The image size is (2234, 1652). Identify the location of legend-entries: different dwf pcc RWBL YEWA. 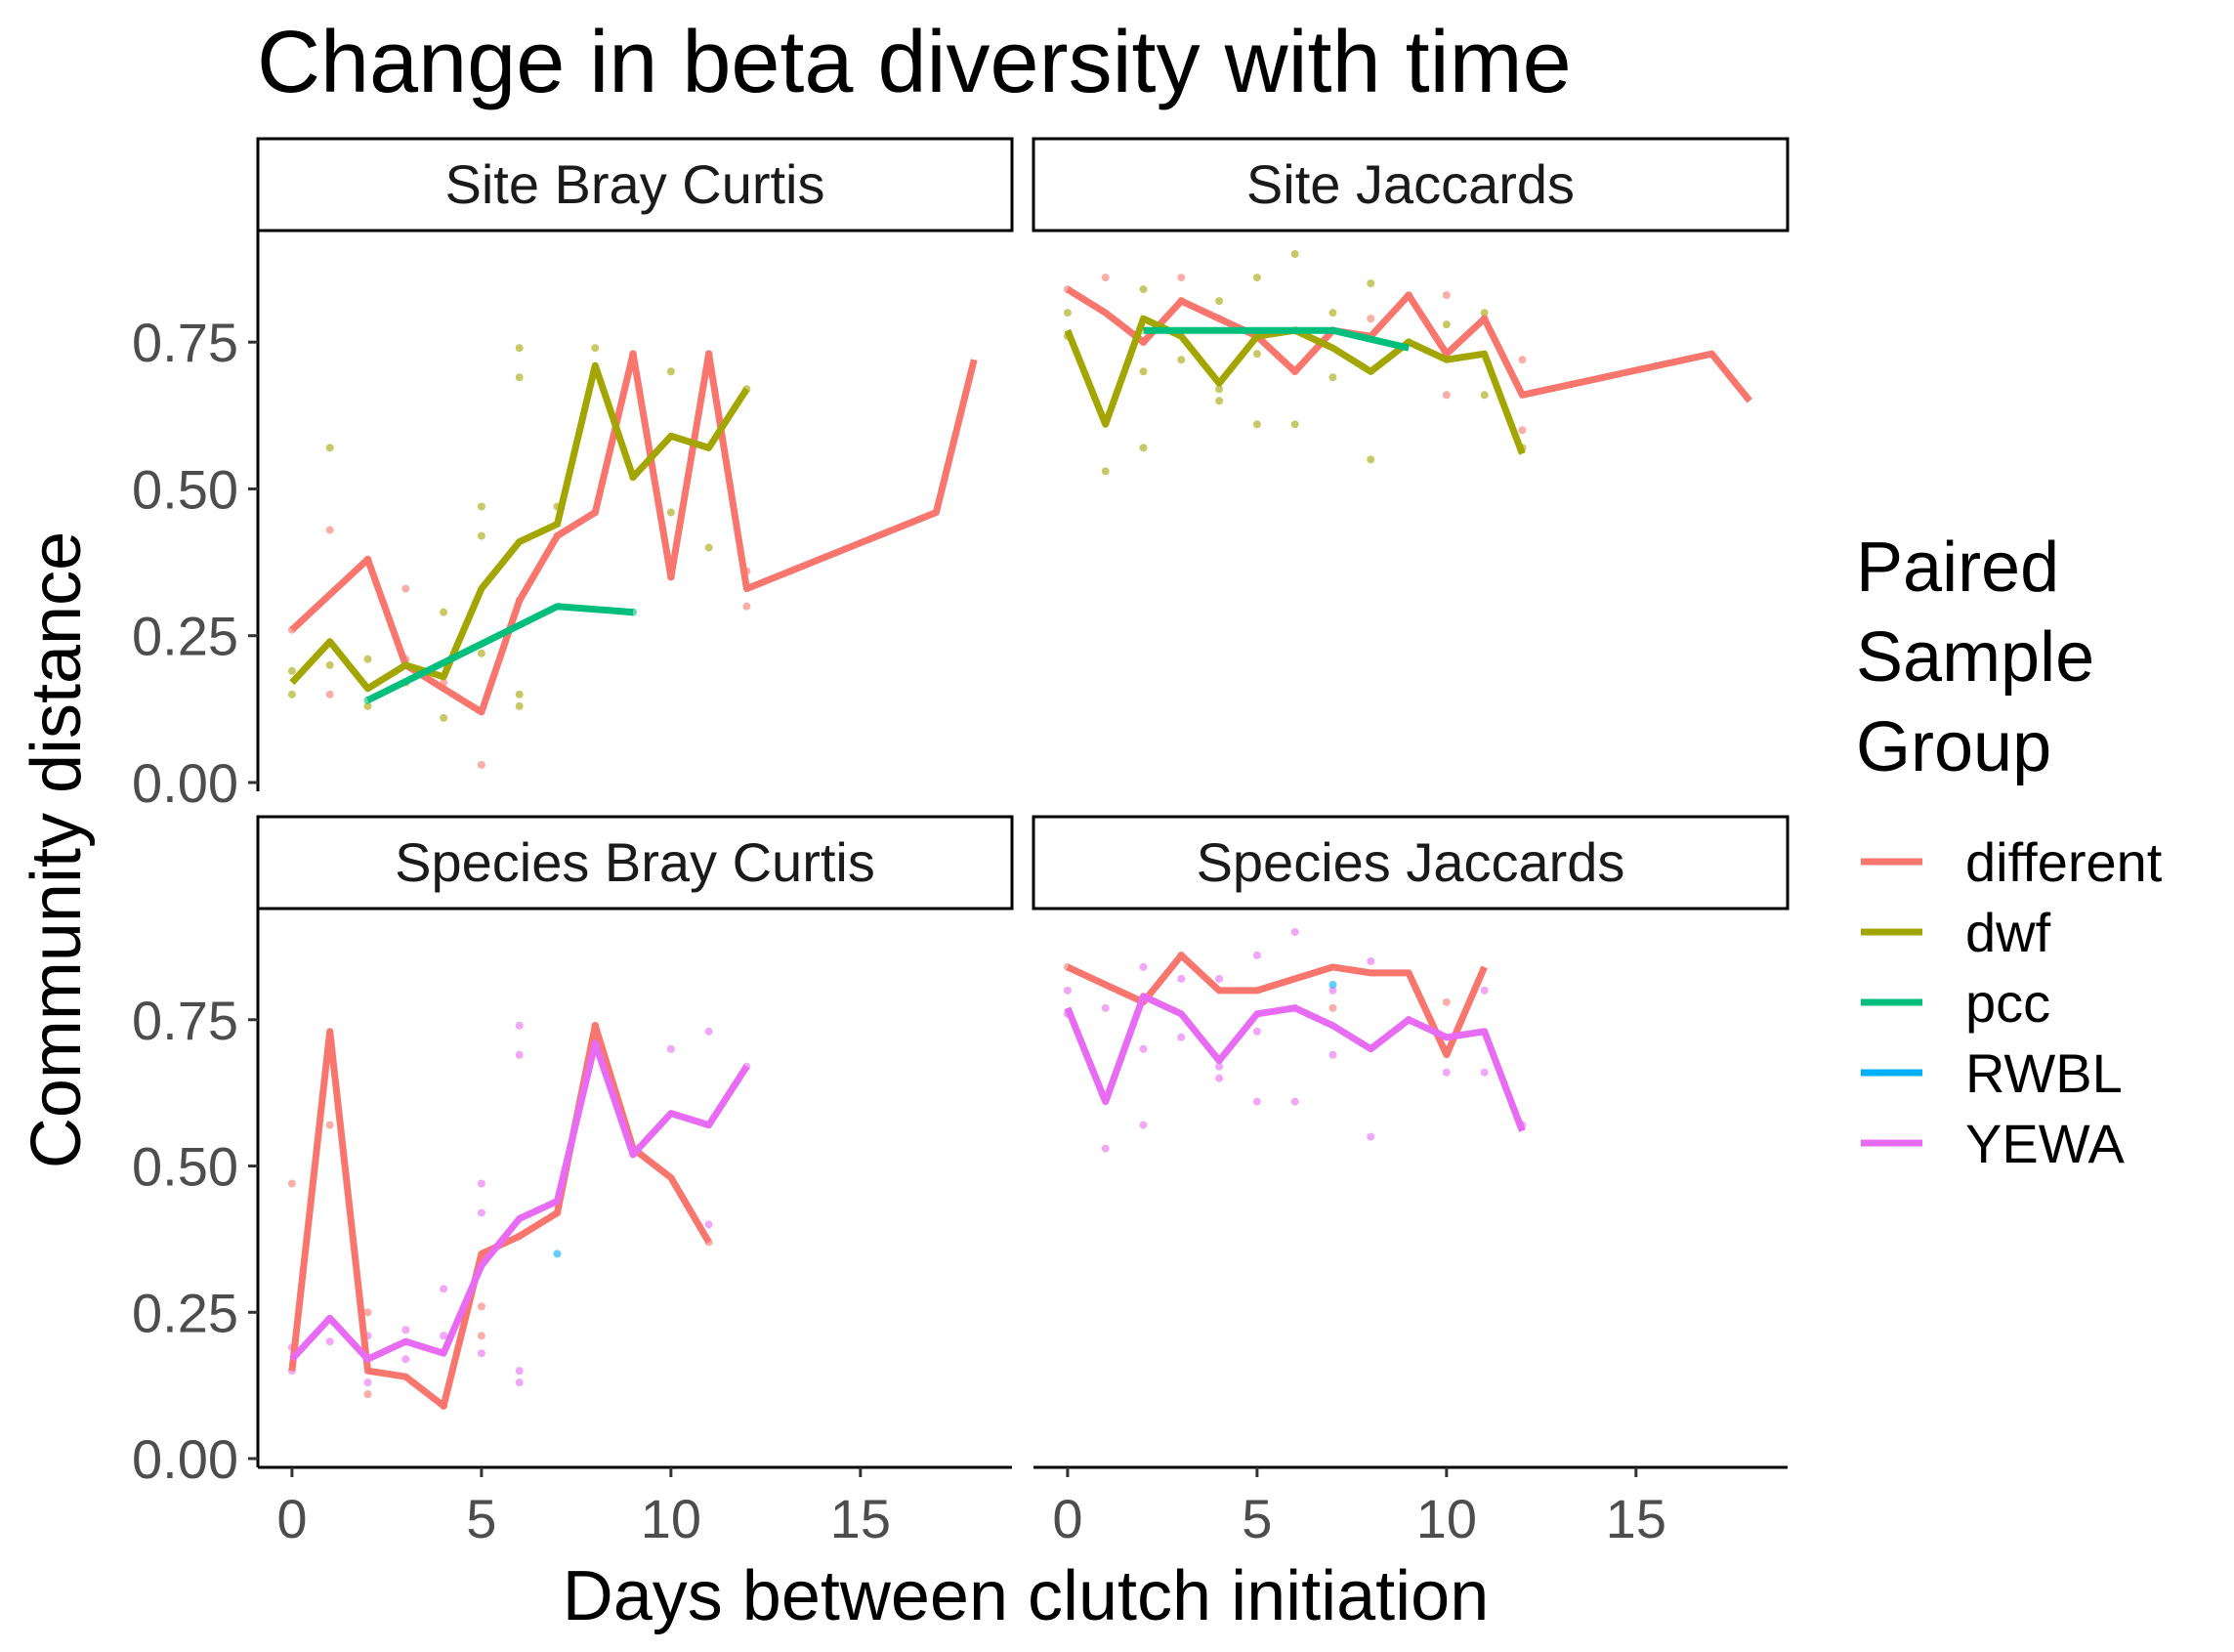
(2012, 1002).